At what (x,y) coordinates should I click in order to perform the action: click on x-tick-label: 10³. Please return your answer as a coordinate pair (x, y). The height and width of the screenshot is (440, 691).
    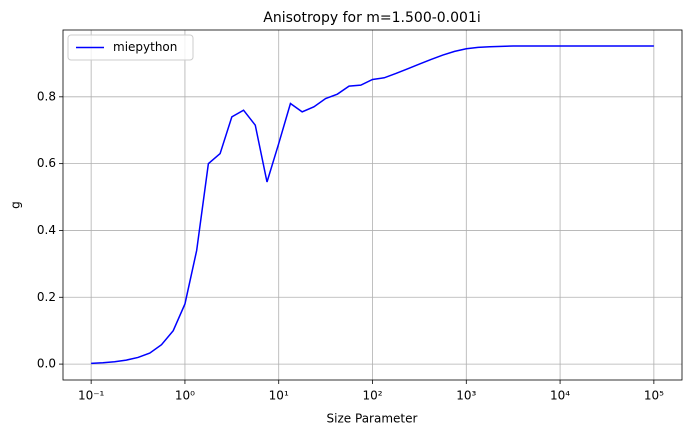
    Looking at the image, I should click on (466, 396).